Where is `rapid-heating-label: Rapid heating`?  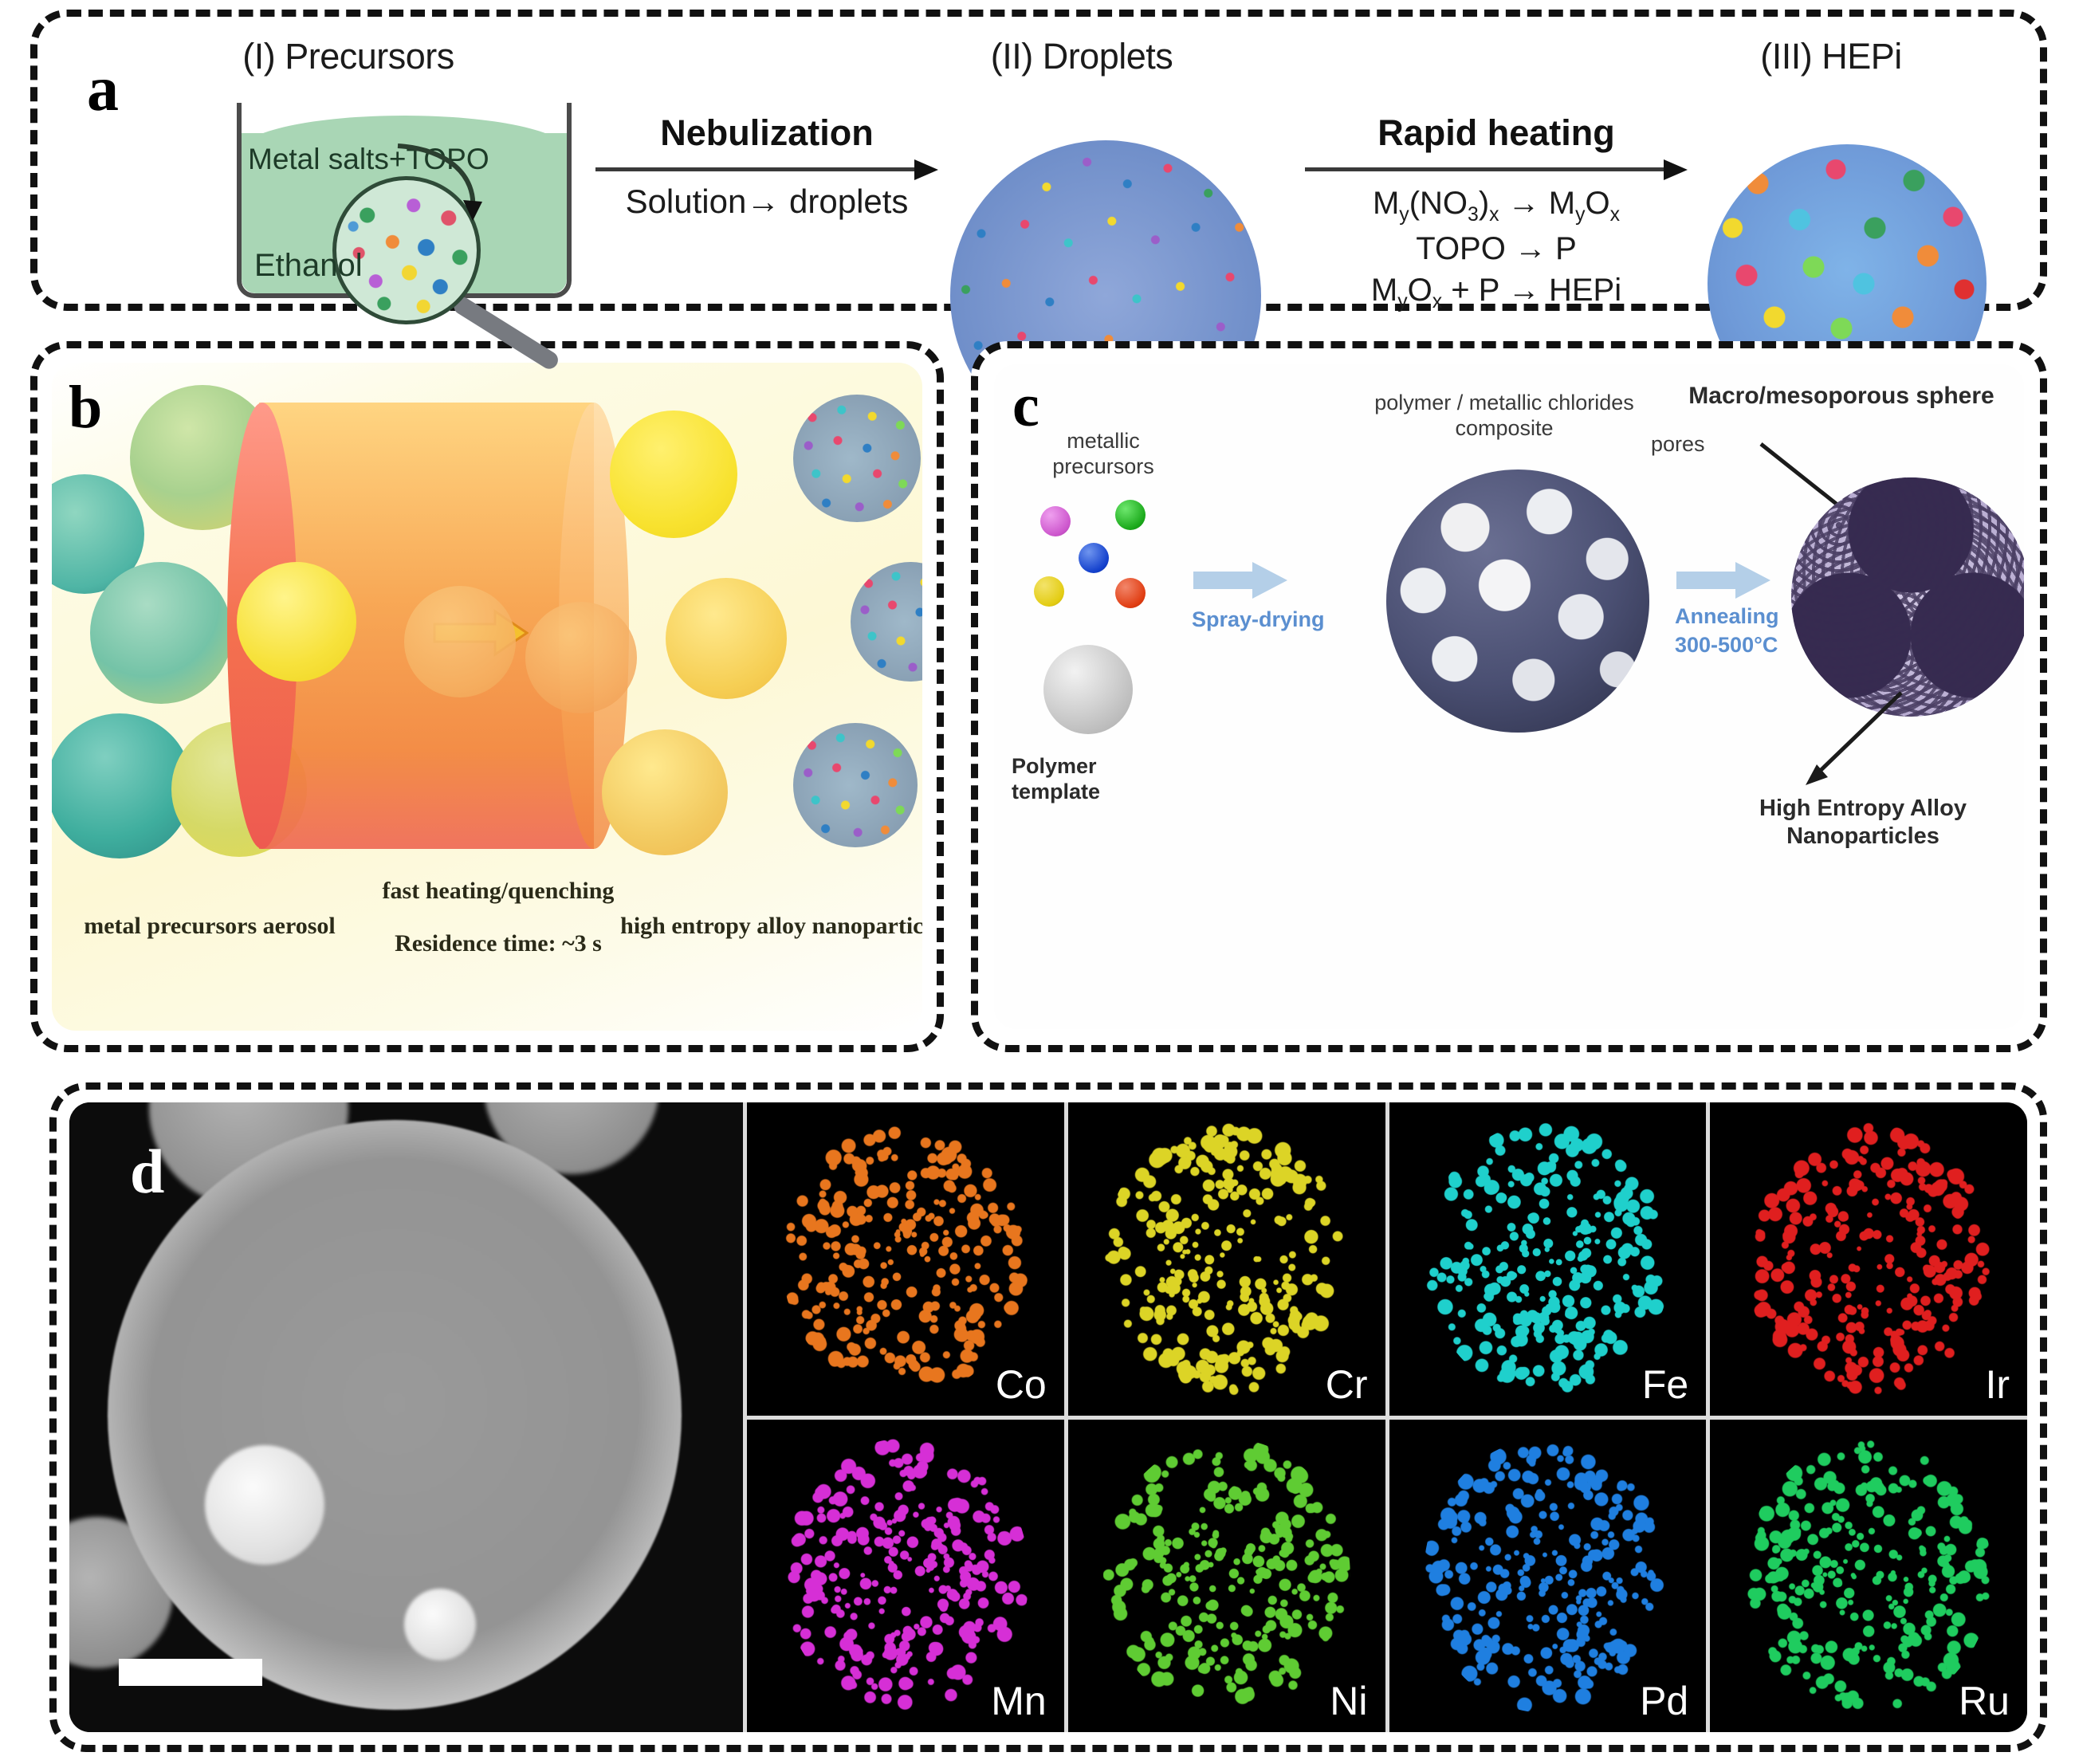
rapid-heating-label: Rapid heating is located at coordinates (1496, 132).